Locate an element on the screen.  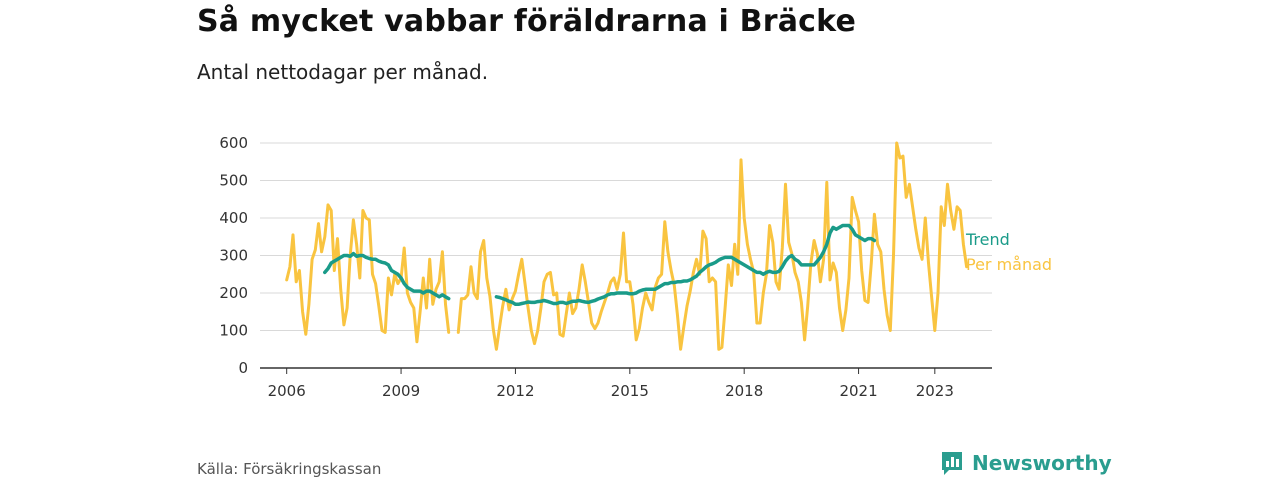
x-tick-label: 2018 is located at coordinates (744, 391).